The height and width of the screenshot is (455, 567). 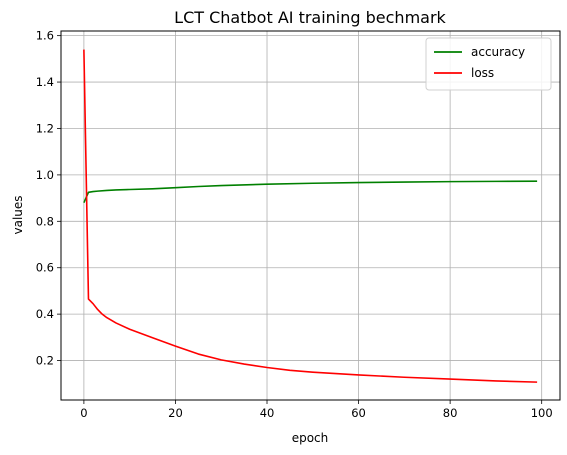 I want to click on chart-title: LCT Chatbot AI training bechmark, so click(x=310, y=17).